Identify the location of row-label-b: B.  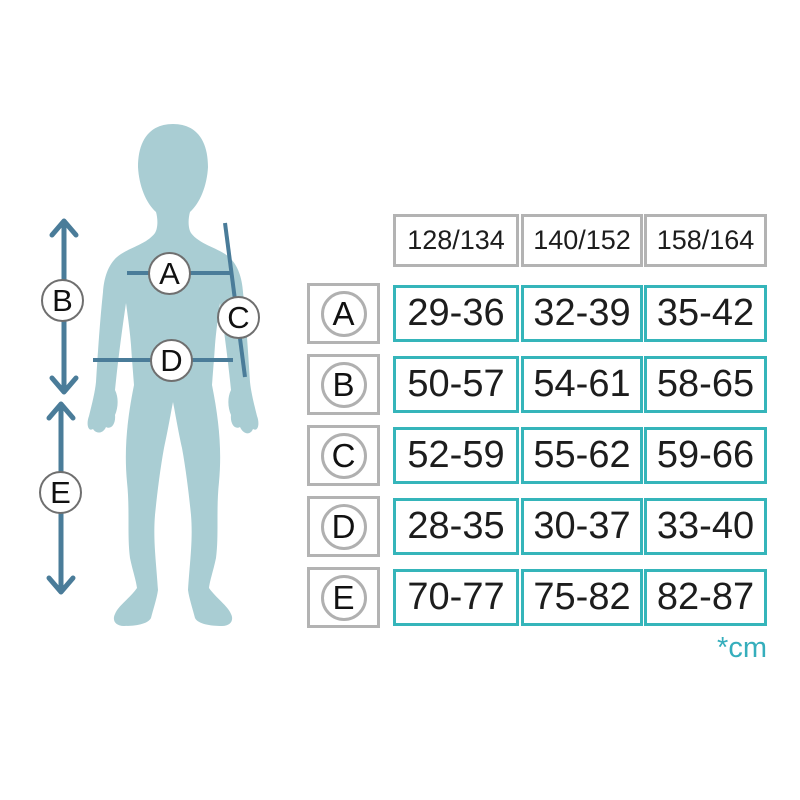
(343, 384).